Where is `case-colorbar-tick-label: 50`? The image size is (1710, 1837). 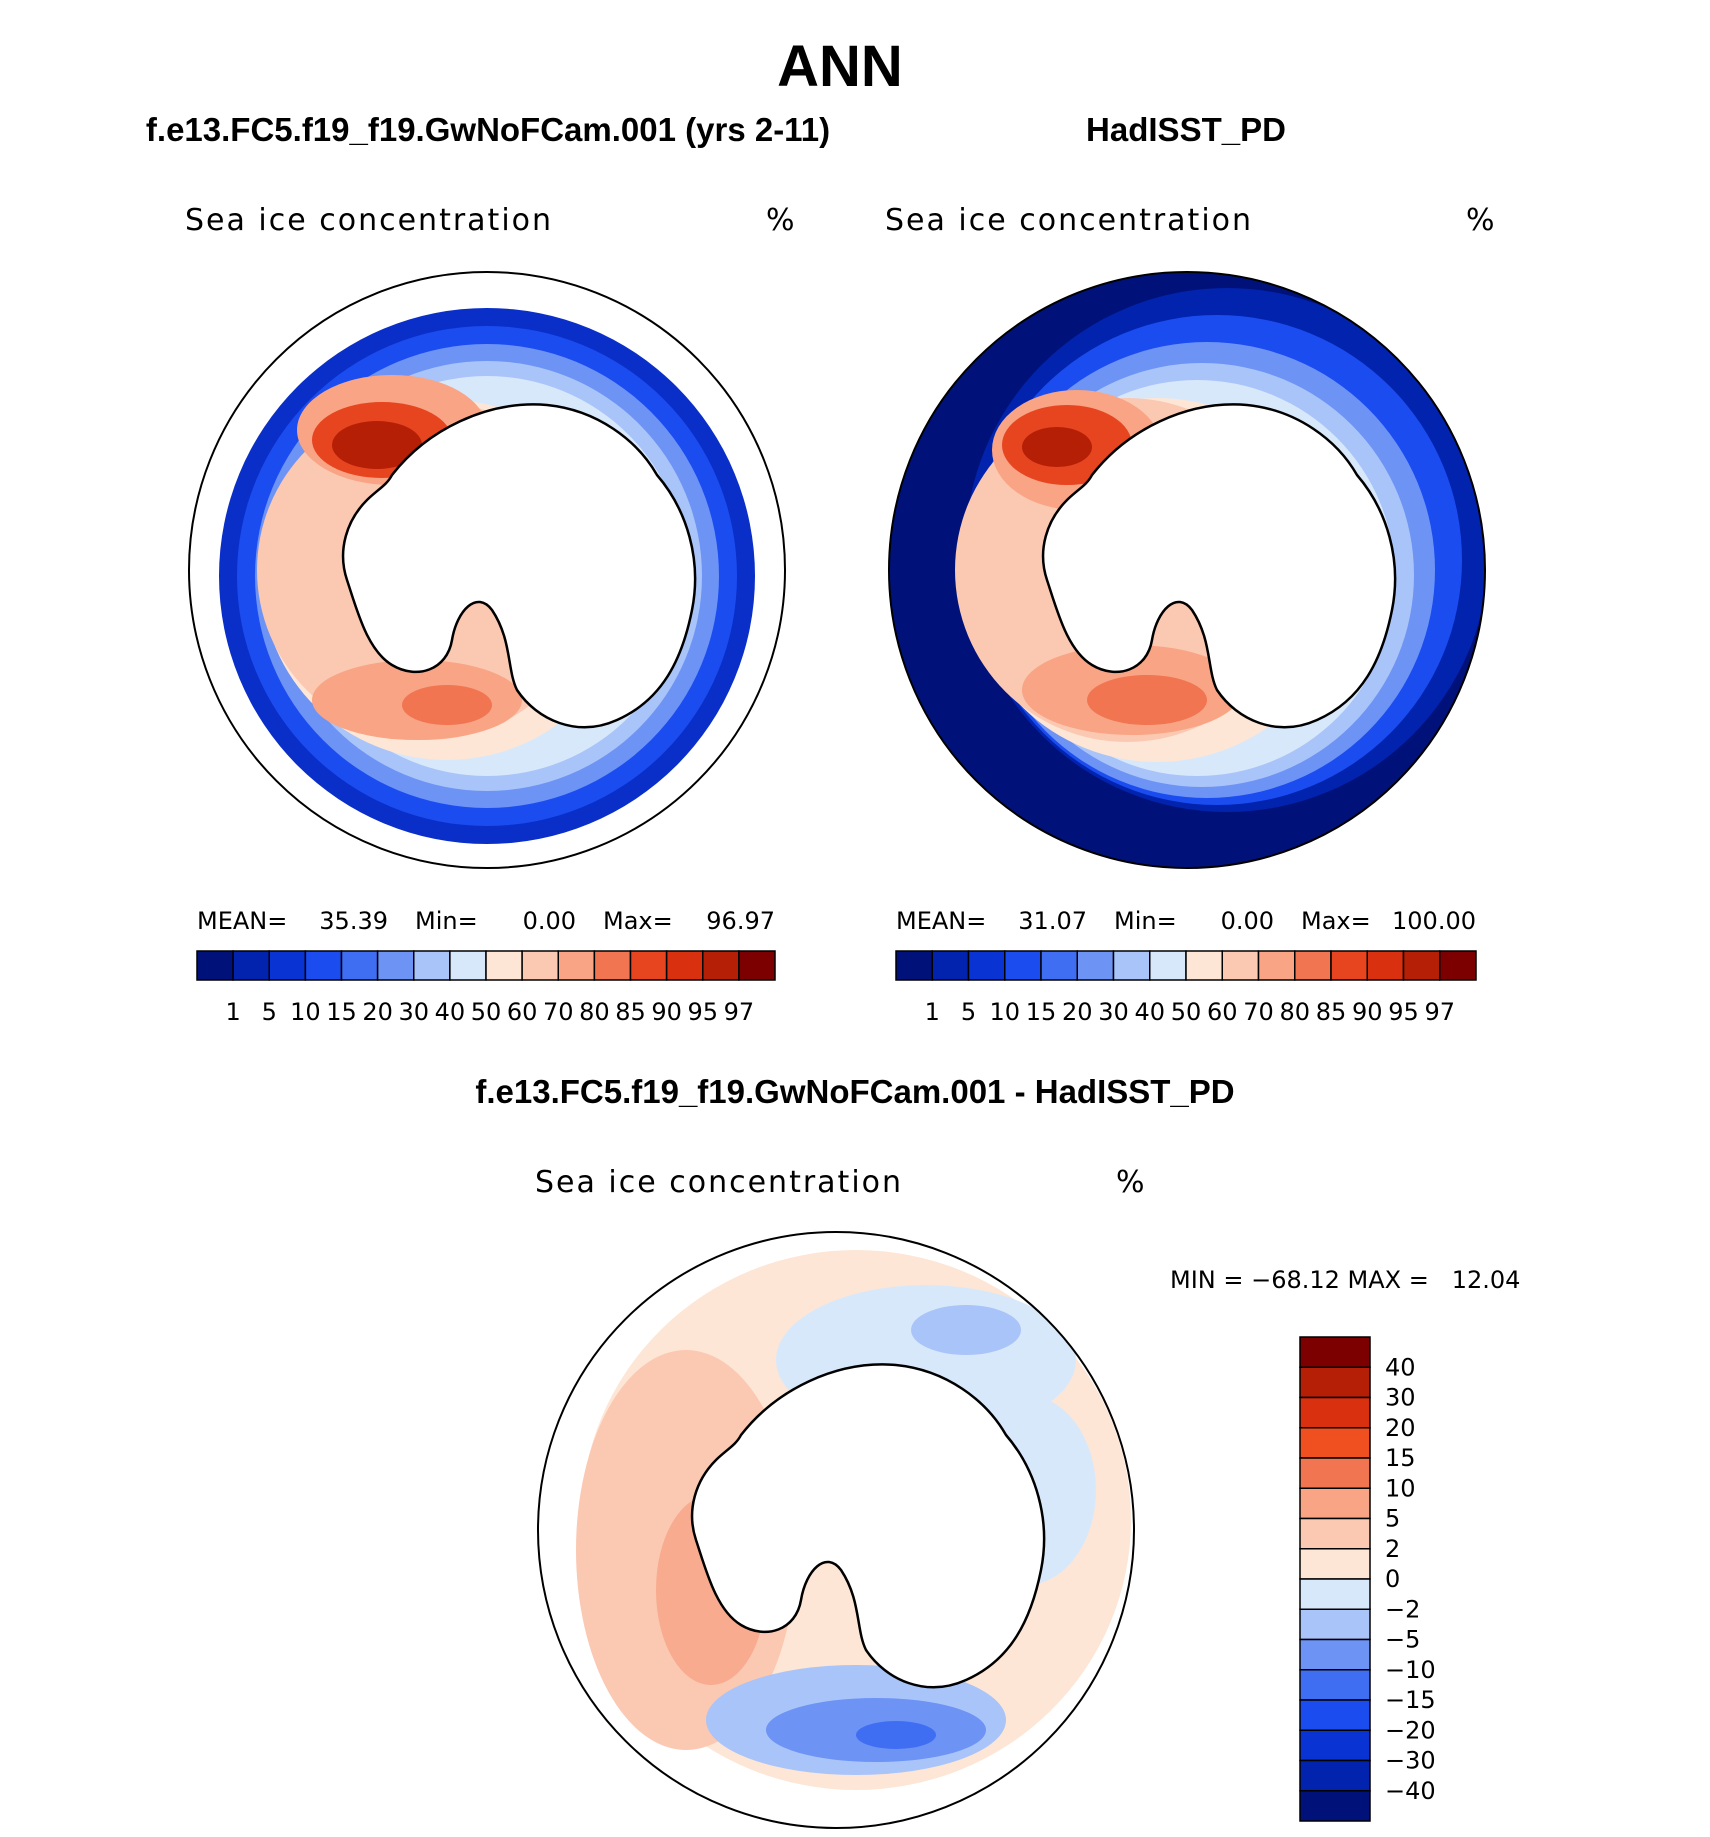
case-colorbar-tick-label: 50 is located at coordinates (486, 1012).